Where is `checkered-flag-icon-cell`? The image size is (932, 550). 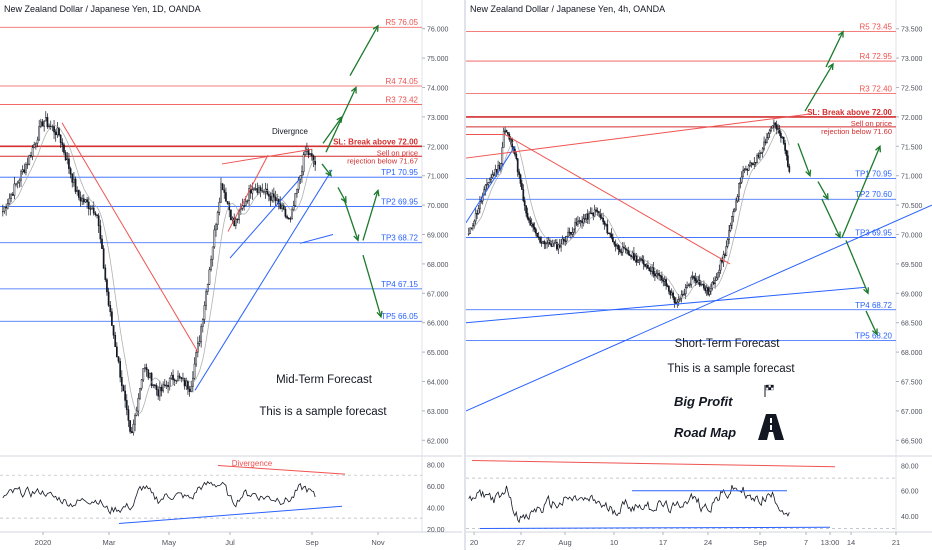 checkered-flag-icon-cell is located at coordinates (772, 386).